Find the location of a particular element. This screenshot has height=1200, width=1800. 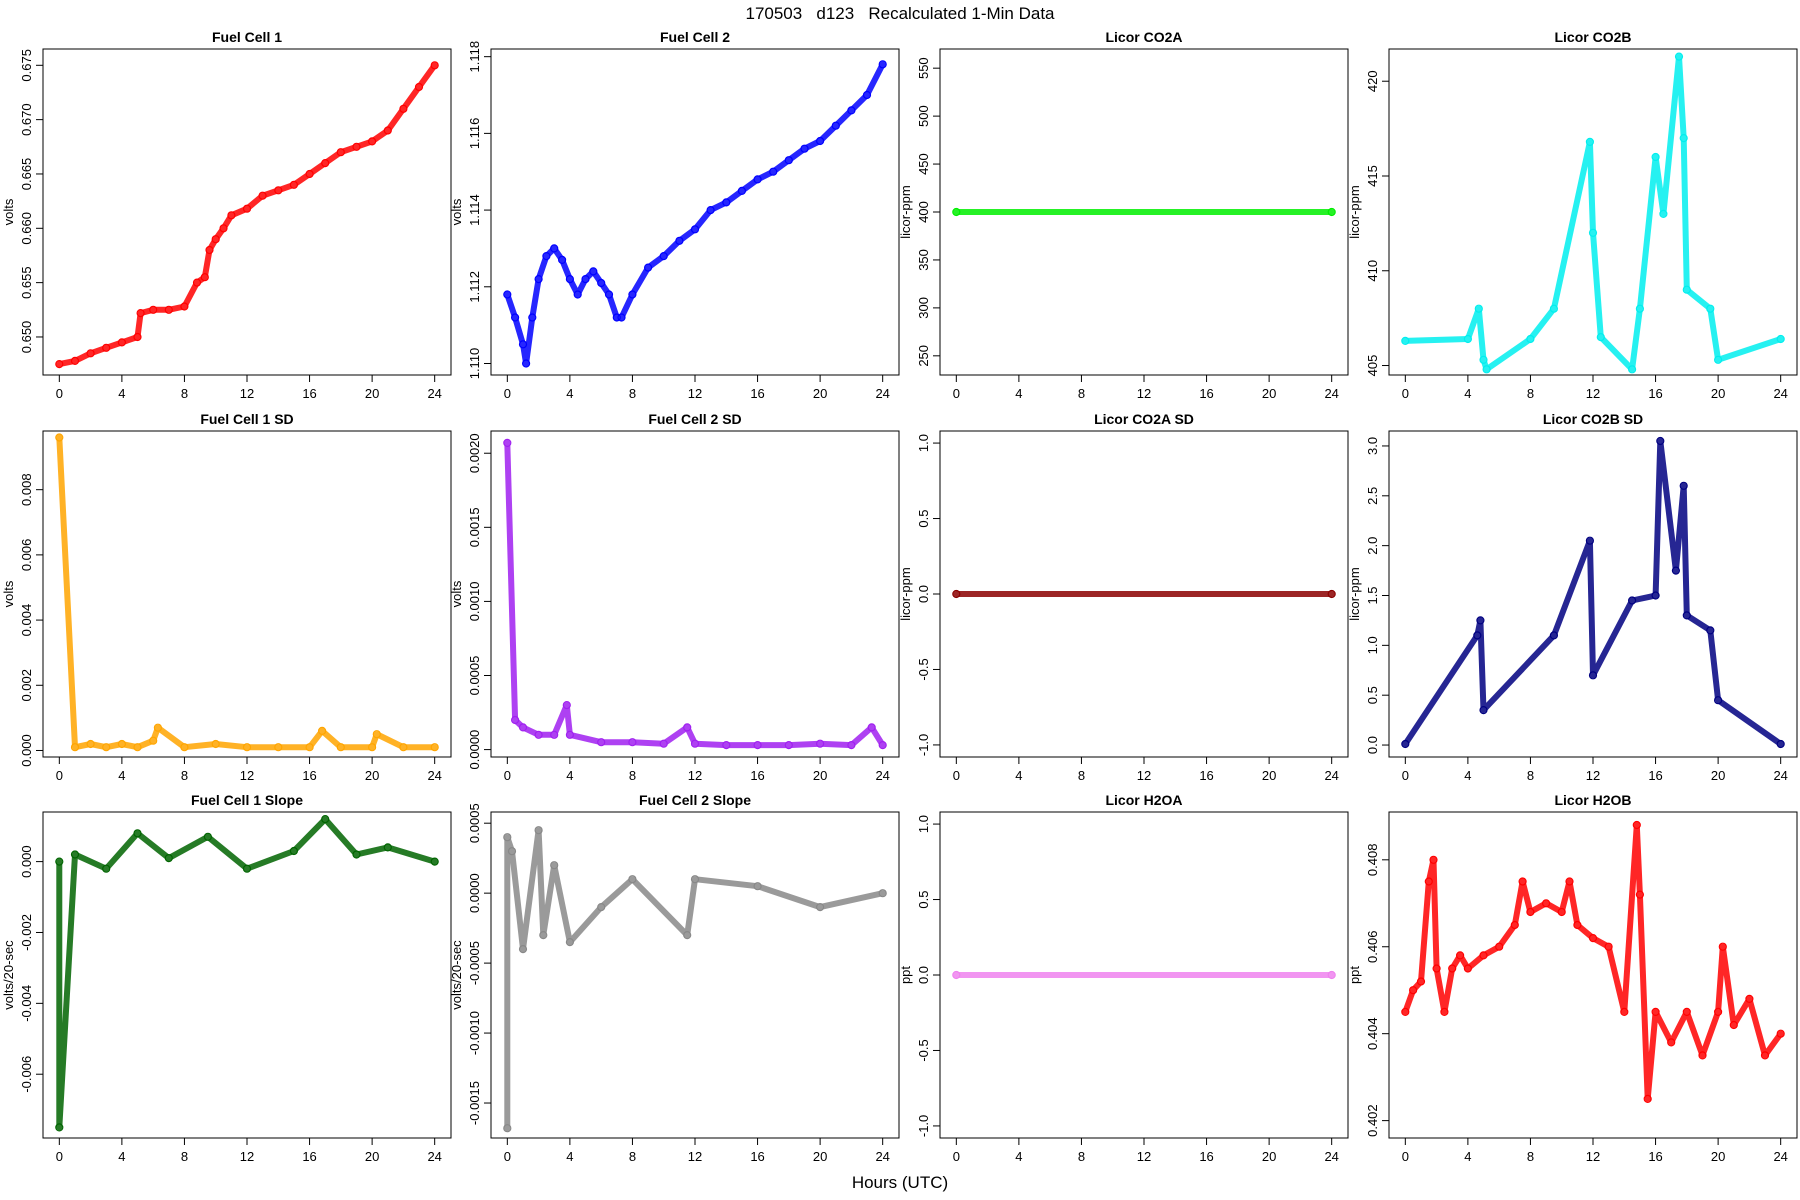

y-tick-label: 1.116 is located at coordinates (474, 134).